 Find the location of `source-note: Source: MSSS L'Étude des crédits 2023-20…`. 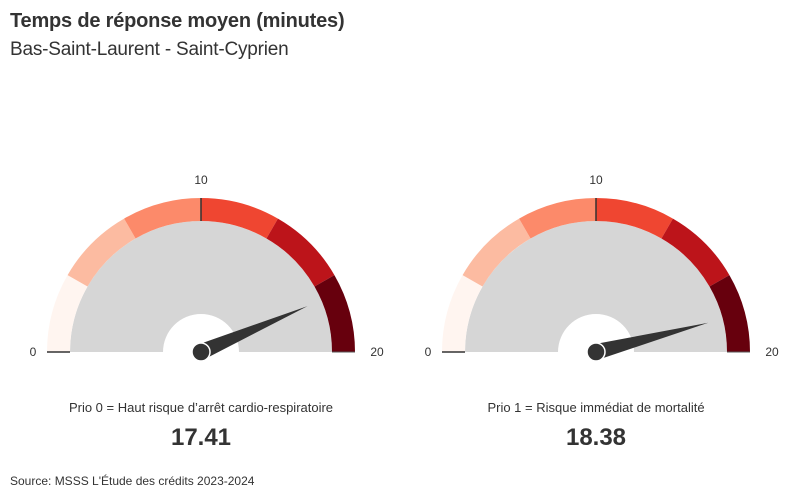

source-note: Source: MSSS L'Étude des crédits 2023-20… is located at coordinates (132, 481).